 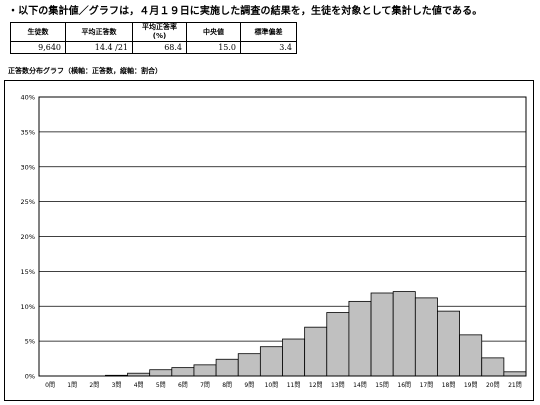 I want to click on header-mean-correct: 平均正答数, so click(x=99, y=32).